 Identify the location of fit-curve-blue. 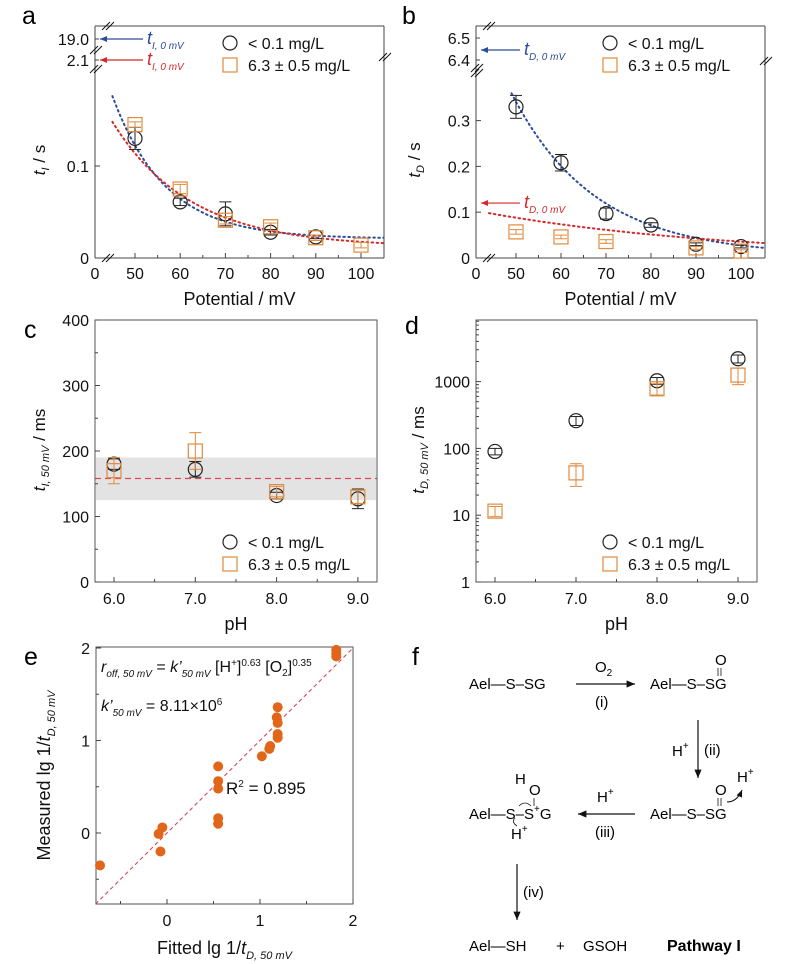
(637, 170).